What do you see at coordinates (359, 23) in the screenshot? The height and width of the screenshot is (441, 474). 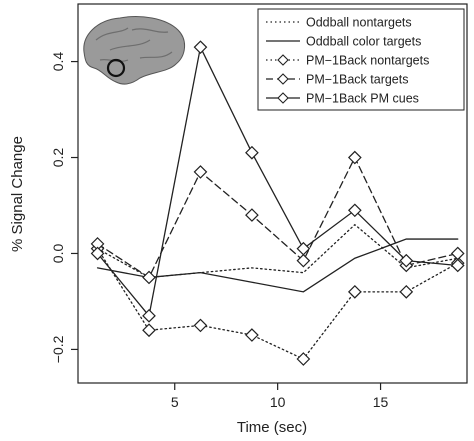 I see `legend-label: Oddball nontargets` at bounding box center [359, 23].